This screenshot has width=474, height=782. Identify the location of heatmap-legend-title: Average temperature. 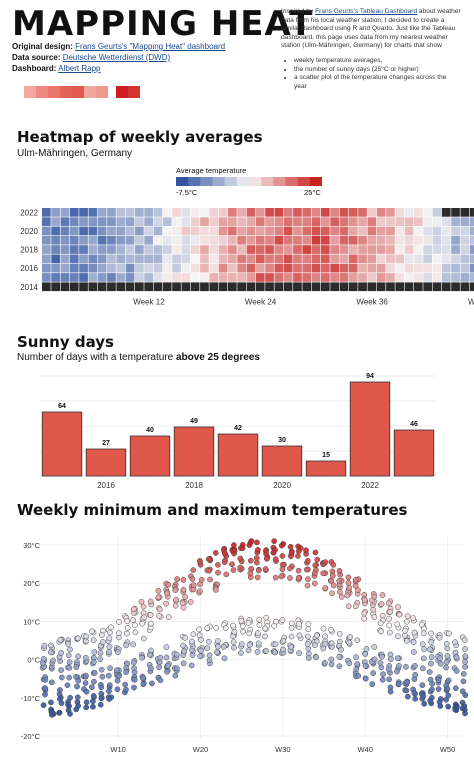
(211, 170).